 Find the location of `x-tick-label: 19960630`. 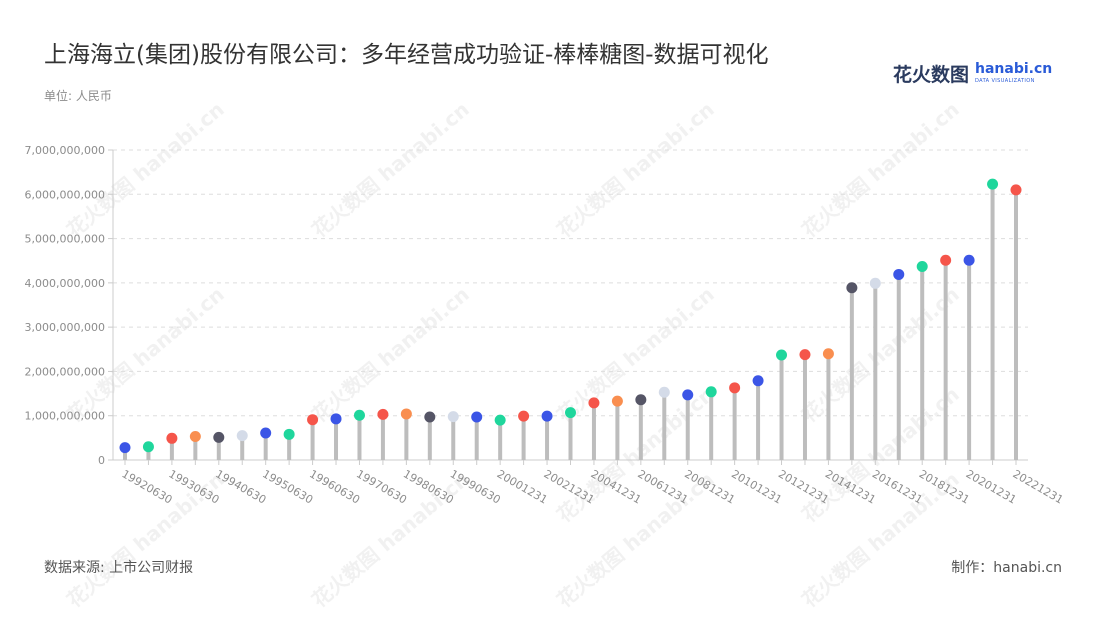

x-tick-label: 19960630 is located at coordinates (334, 486).